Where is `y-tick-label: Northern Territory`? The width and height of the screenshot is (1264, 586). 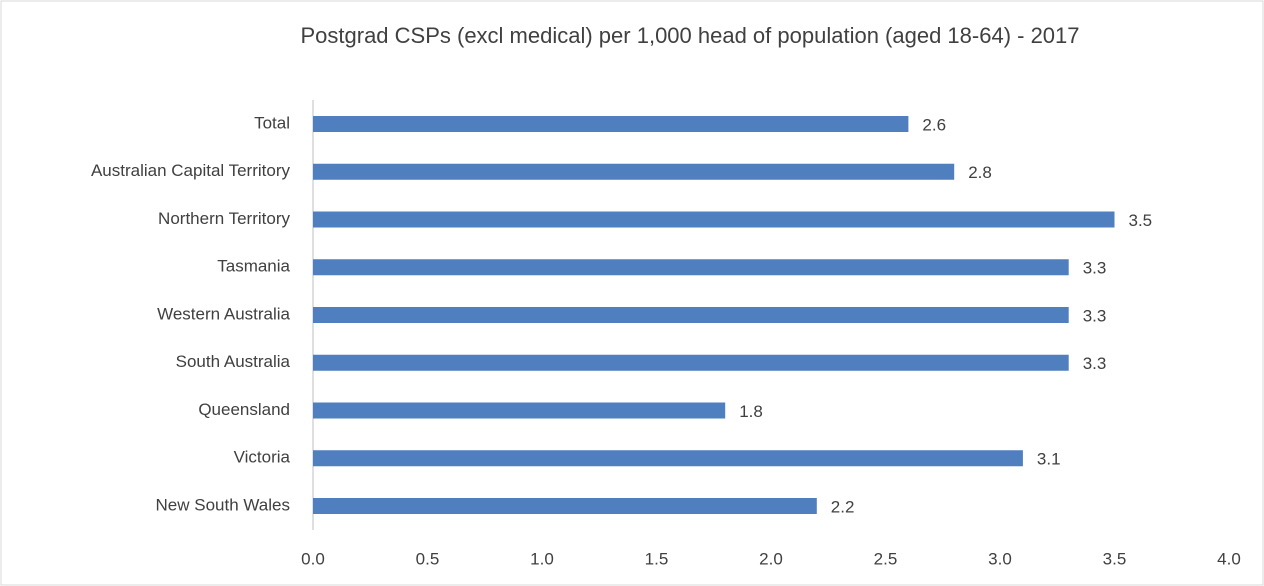 y-tick-label: Northern Territory is located at coordinates (224, 218).